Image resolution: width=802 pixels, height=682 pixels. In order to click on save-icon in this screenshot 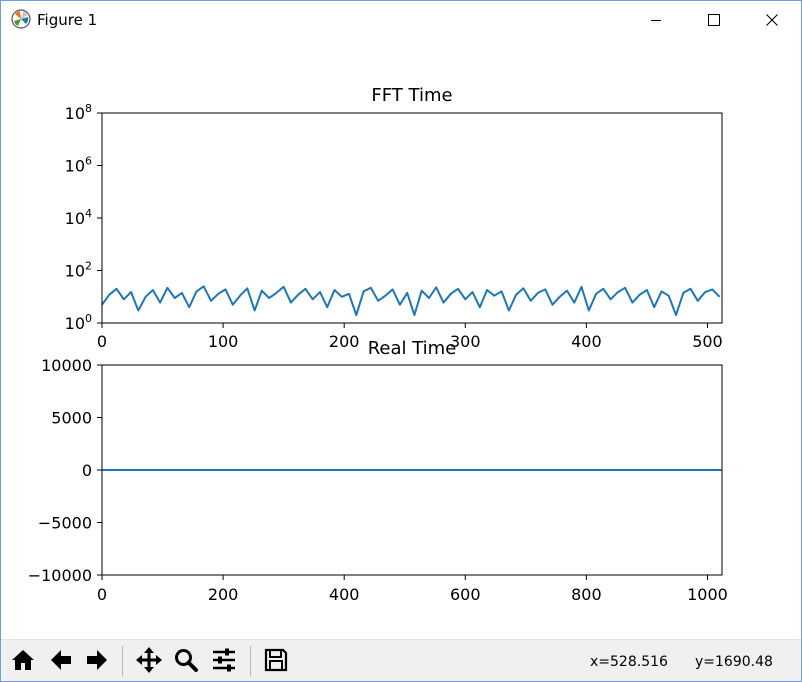, I will do `click(276, 660)`.